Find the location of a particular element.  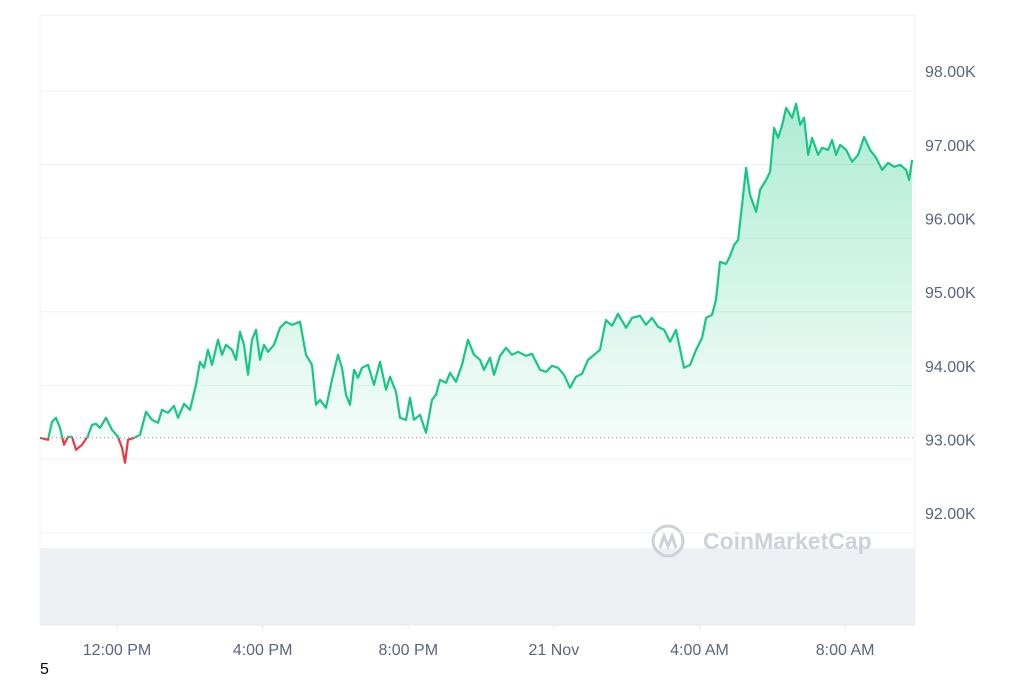

volume-area is located at coordinates (477, 586).